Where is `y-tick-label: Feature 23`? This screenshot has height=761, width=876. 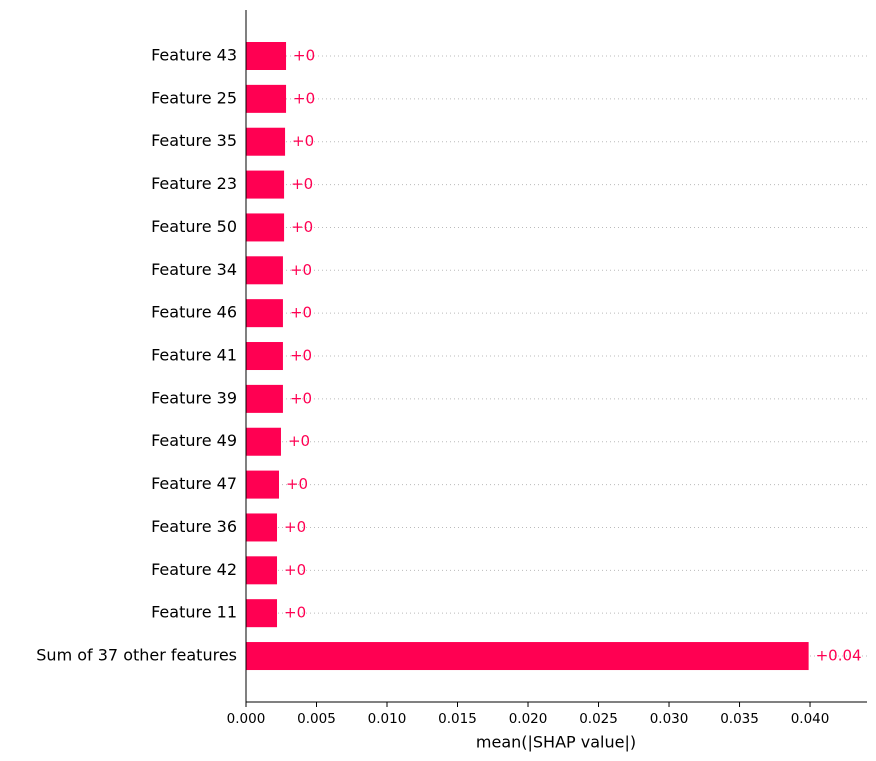
y-tick-label: Feature 23 is located at coordinates (194, 183).